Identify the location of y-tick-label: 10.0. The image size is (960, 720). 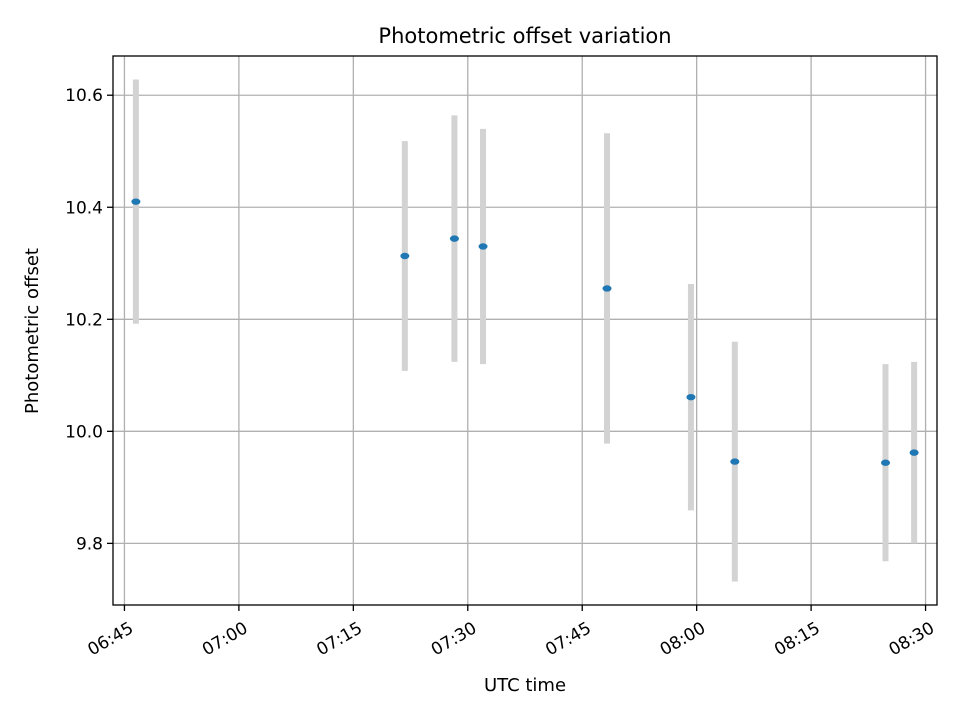
(84, 432).